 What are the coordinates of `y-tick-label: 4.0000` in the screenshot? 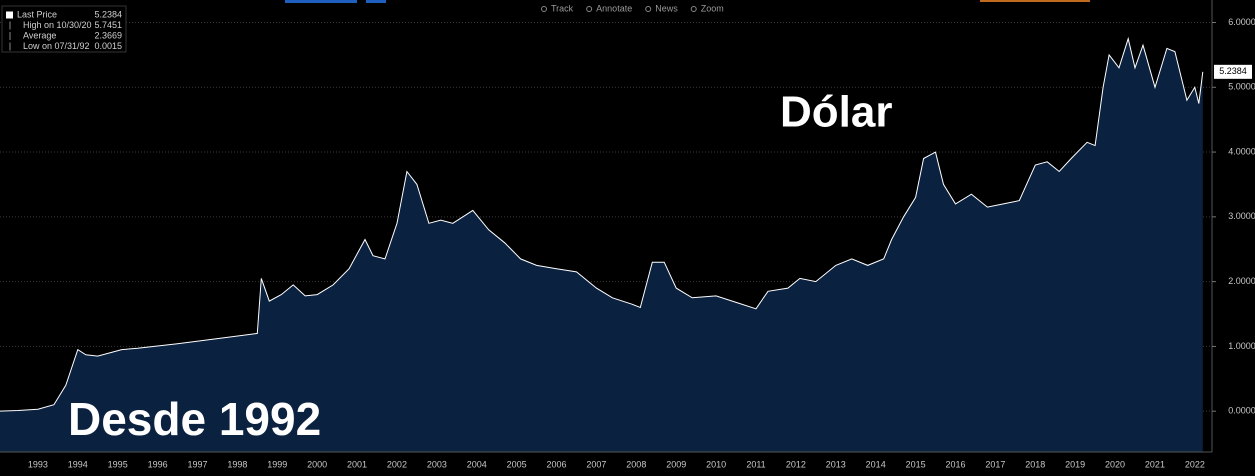 It's located at (1241, 151).